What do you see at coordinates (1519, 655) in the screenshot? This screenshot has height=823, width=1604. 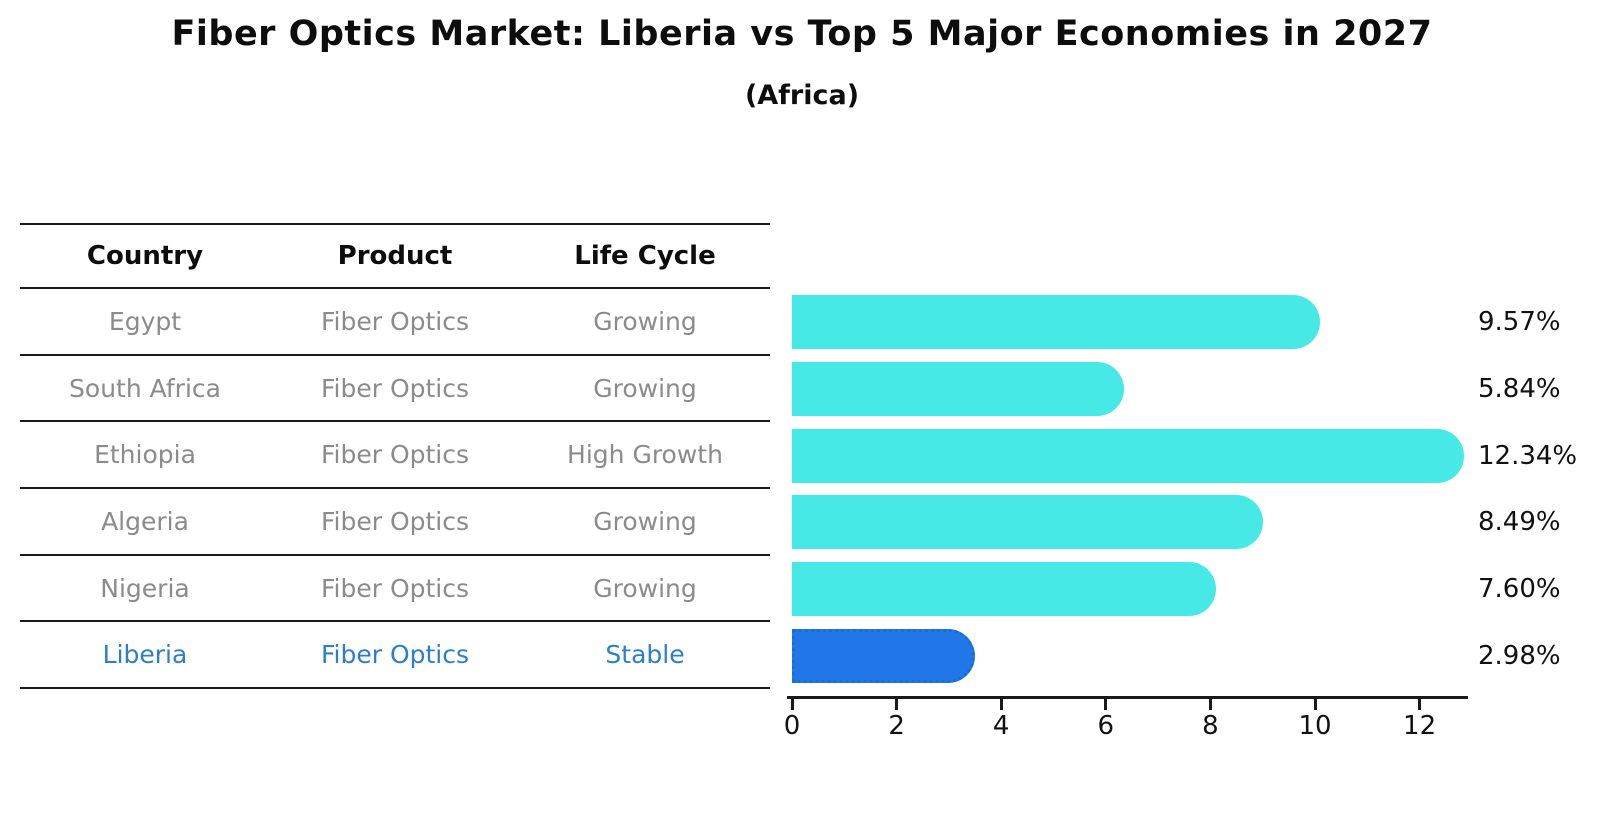 I see `value-label-liberia: 2.98%` at bounding box center [1519, 655].